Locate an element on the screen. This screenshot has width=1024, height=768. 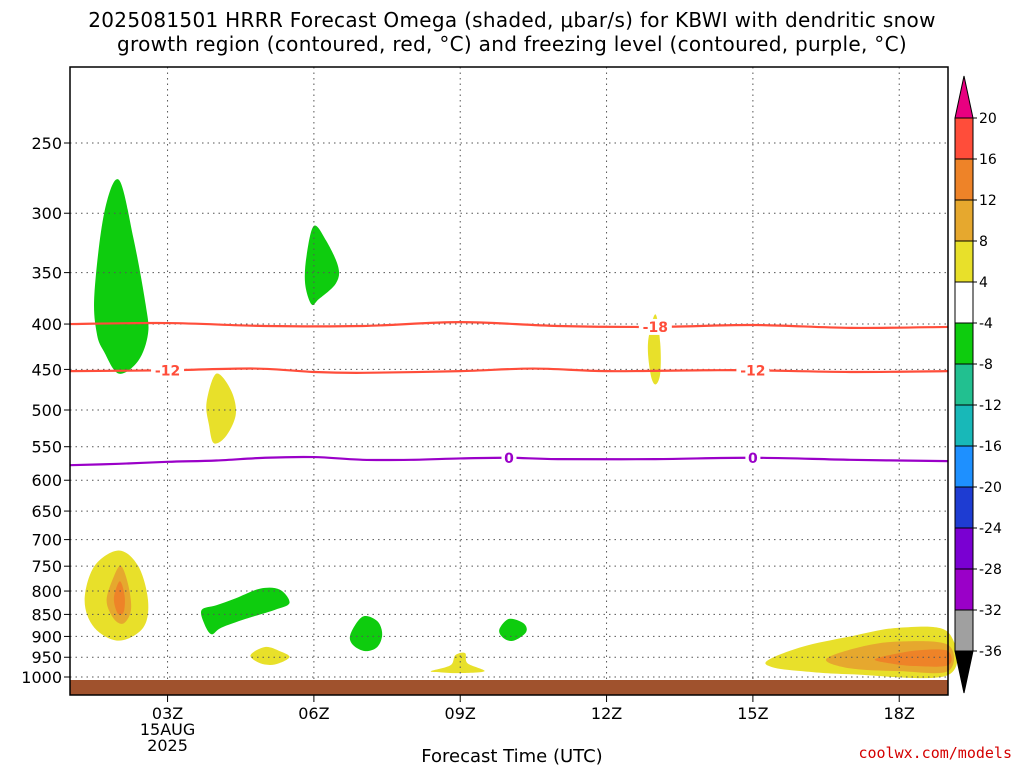
y-tick-label: 450 is located at coordinates (46, 369).